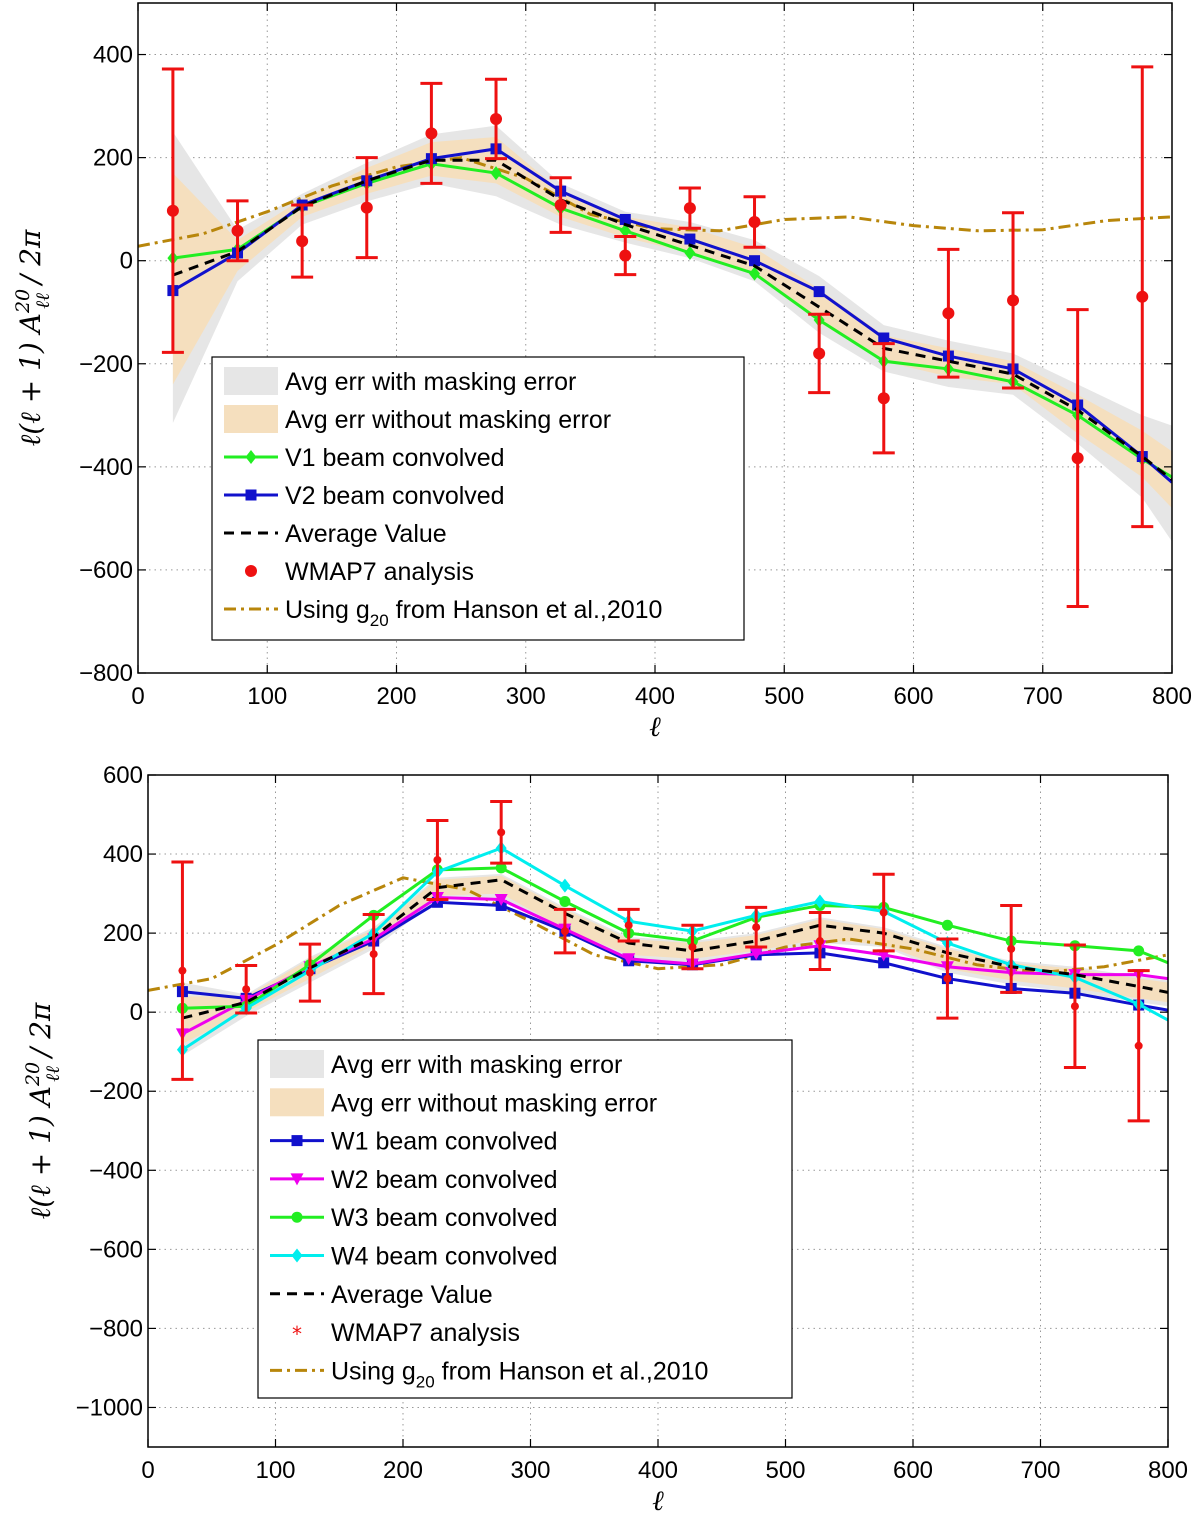 The width and height of the screenshot is (1200, 1520). What do you see at coordinates (675, 949) in the screenshot?
I see `average-value-line` at bounding box center [675, 949].